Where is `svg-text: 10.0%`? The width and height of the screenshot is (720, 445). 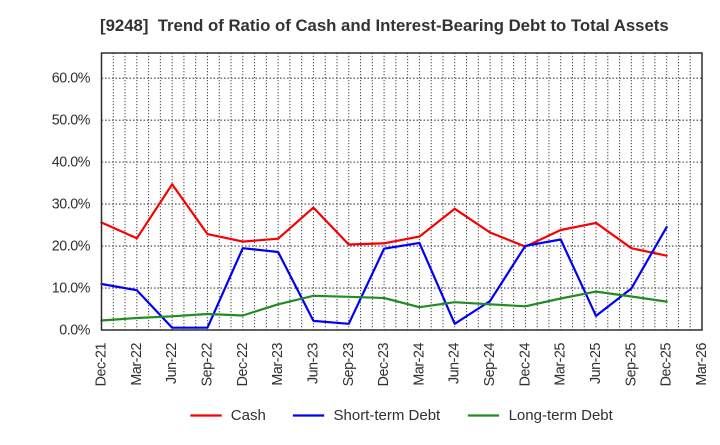
svg-text: 10.0% is located at coordinates (71, 289).